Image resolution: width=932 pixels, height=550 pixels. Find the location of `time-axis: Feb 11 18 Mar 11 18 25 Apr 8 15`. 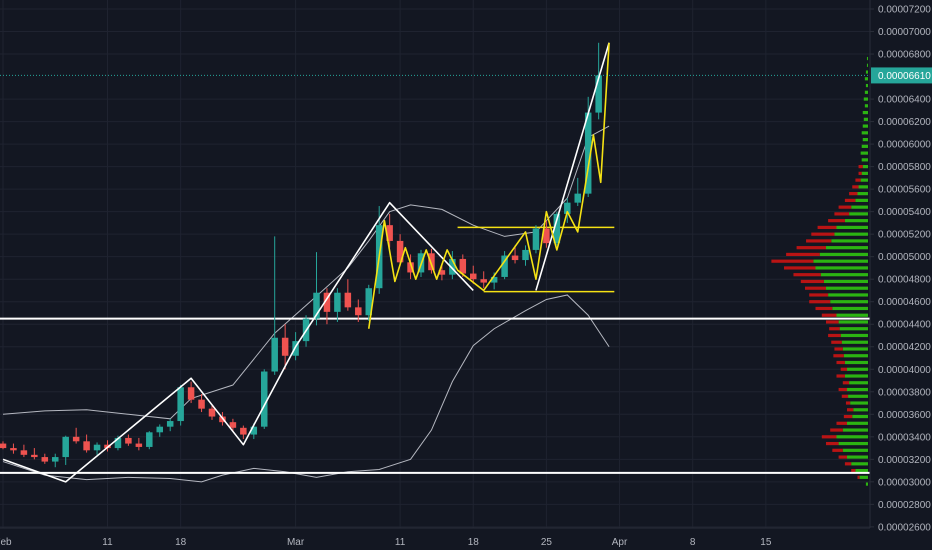

time-axis: Feb 11 18 Mar 11 18 25 Apr 8 15 is located at coordinates (386, 542).